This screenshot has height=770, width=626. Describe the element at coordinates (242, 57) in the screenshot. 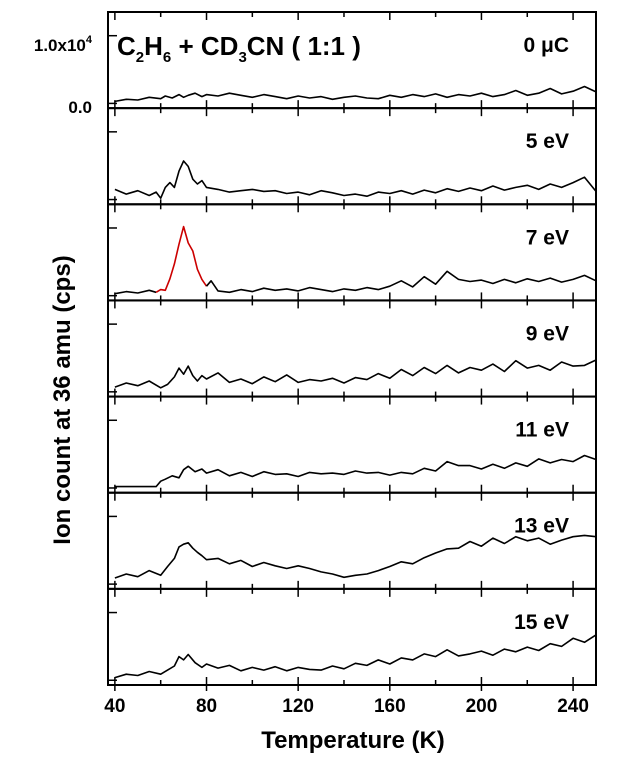

I see `title-sub-c: 3` at that location.